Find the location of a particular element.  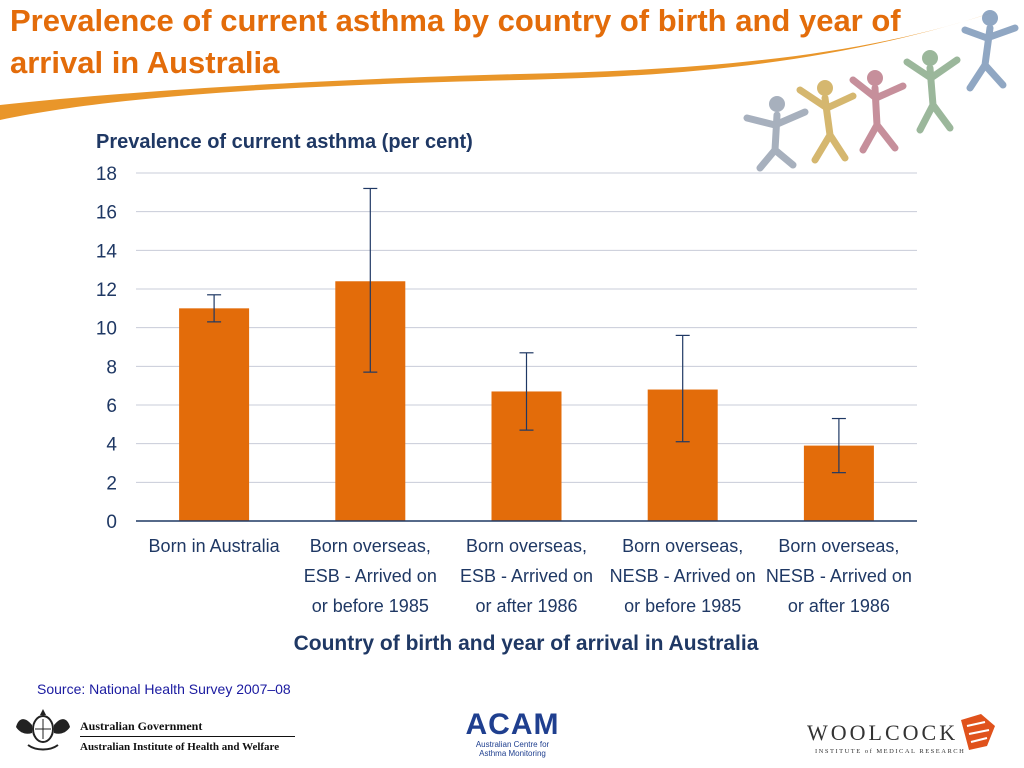

acam-line1: Australian Centre for is located at coordinates (512, 744).